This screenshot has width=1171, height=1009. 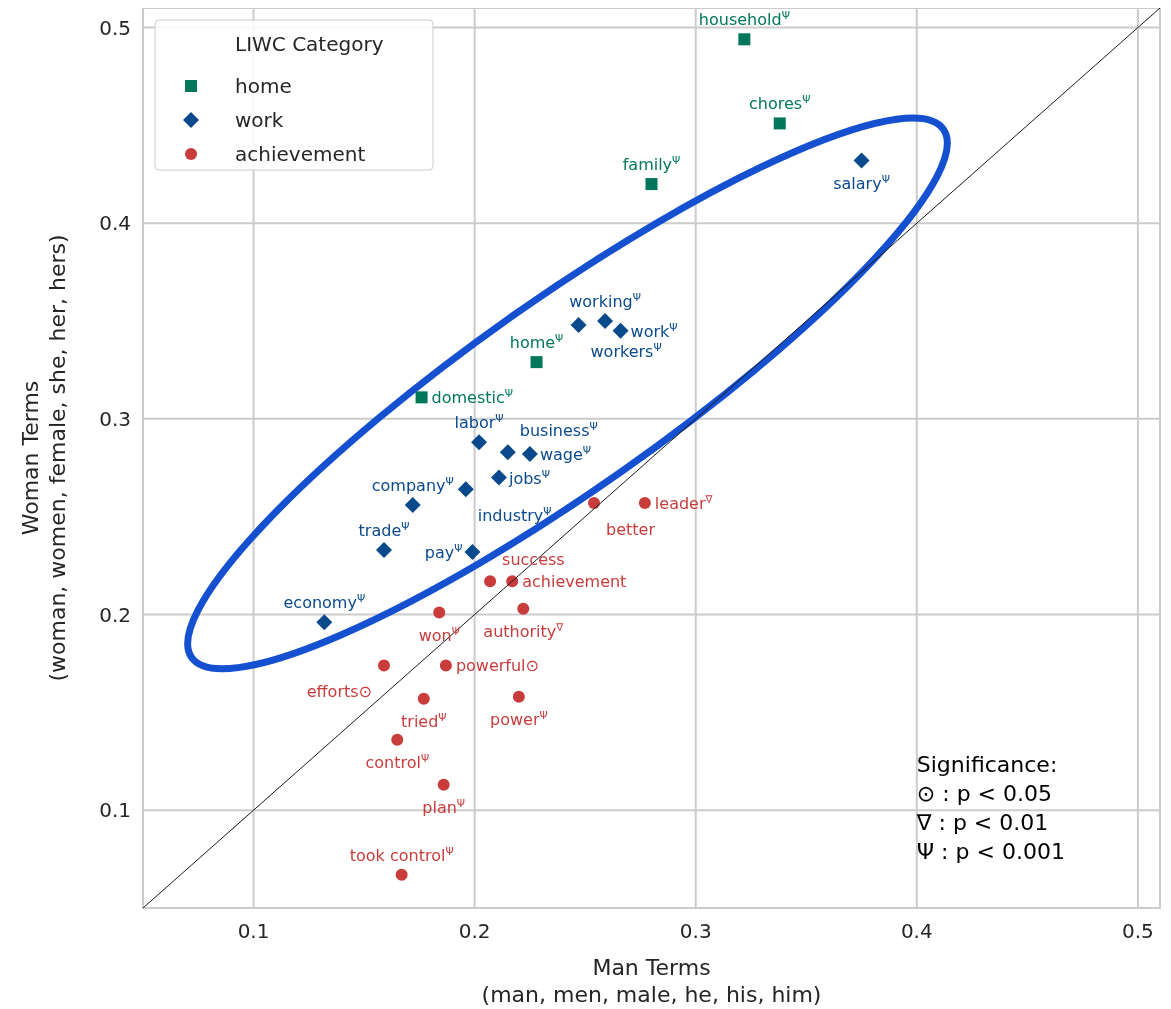 What do you see at coordinates (695, 931) in the screenshot?
I see `x-tick-label: 0.3` at bounding box center [695, 931].